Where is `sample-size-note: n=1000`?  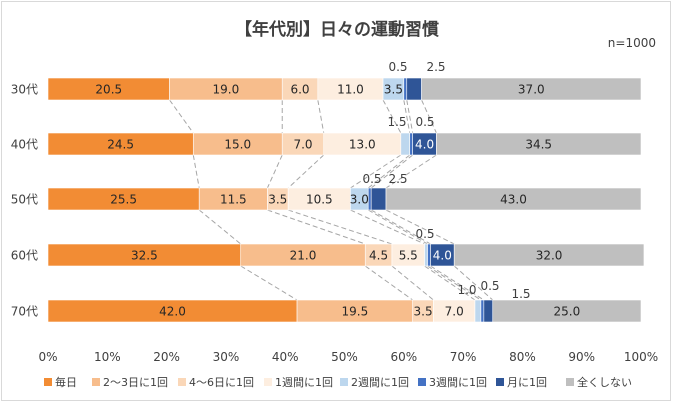
sample-size-note: n=1000 is located at coordinates (632, 43).